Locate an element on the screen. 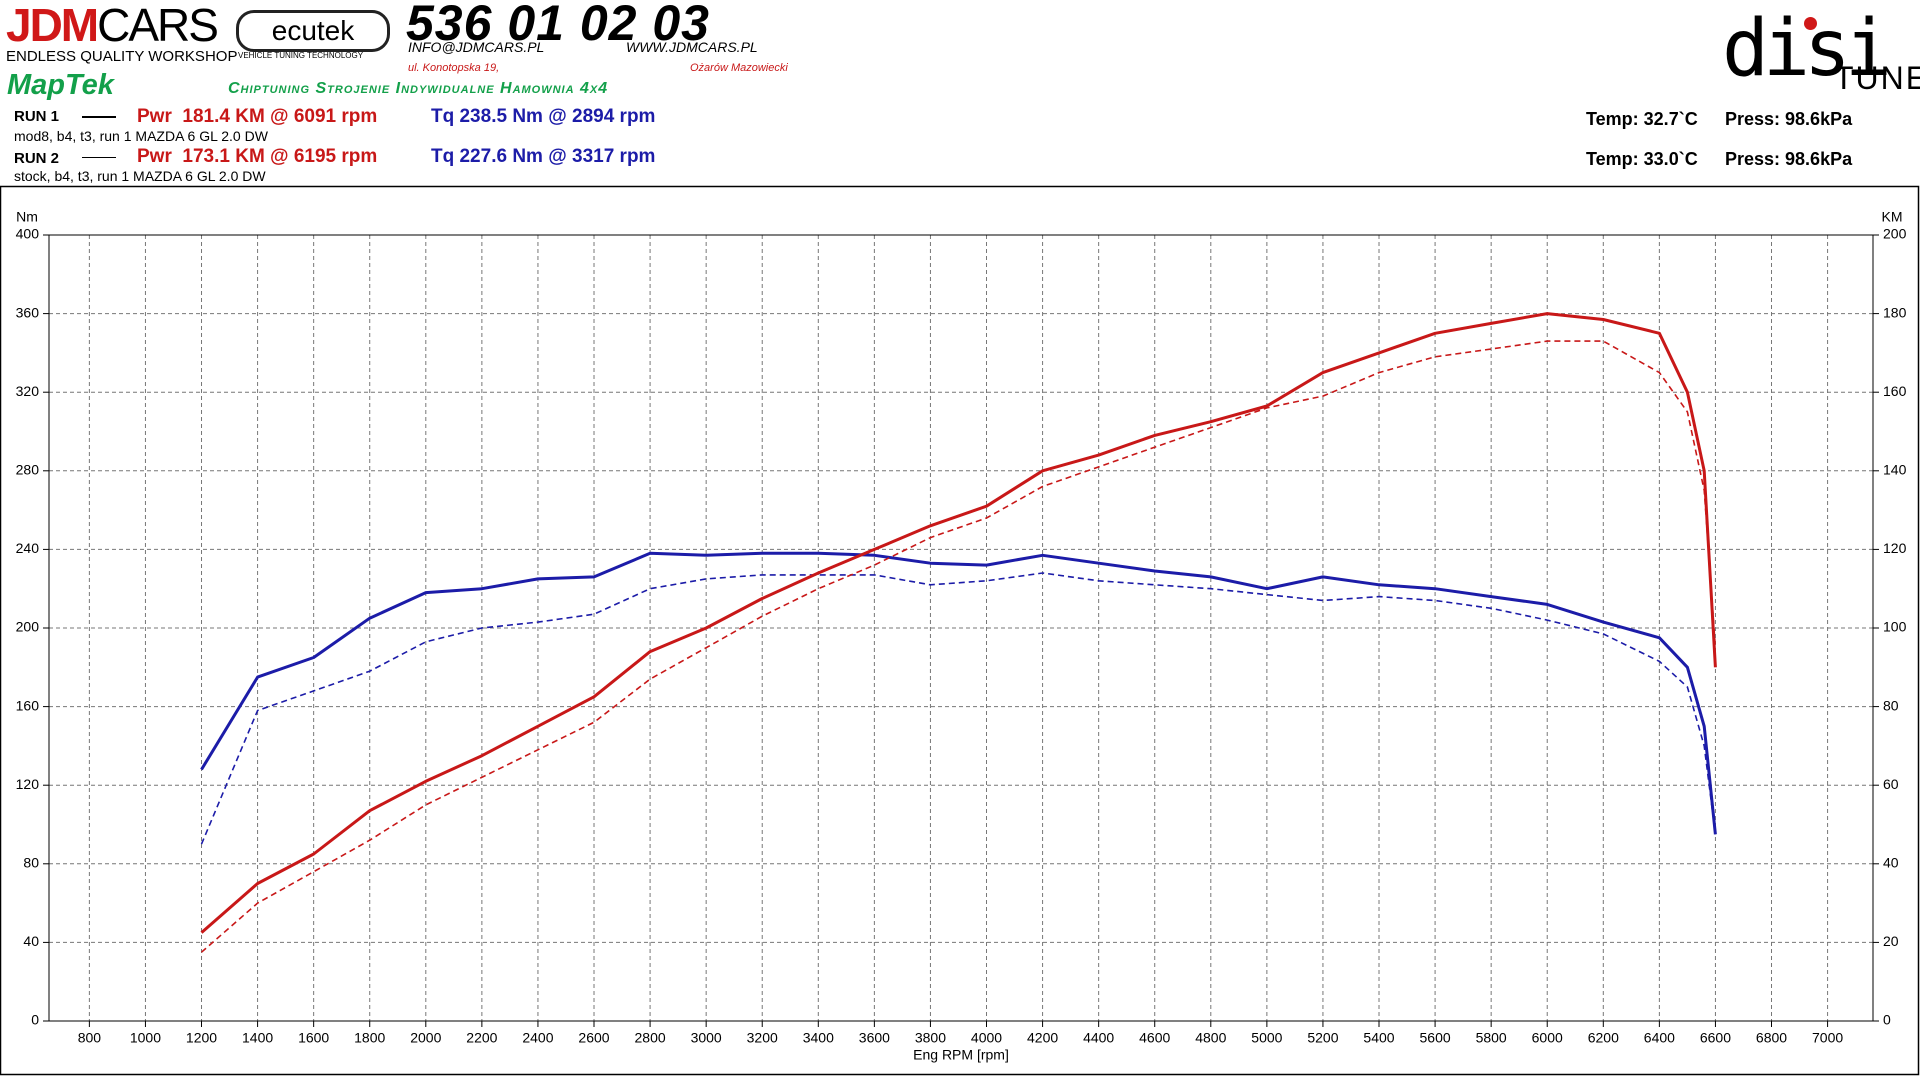 This screenshot has width=1920, height=1080. x-tick-label: 1200 is located at coordinates (201, 1038).